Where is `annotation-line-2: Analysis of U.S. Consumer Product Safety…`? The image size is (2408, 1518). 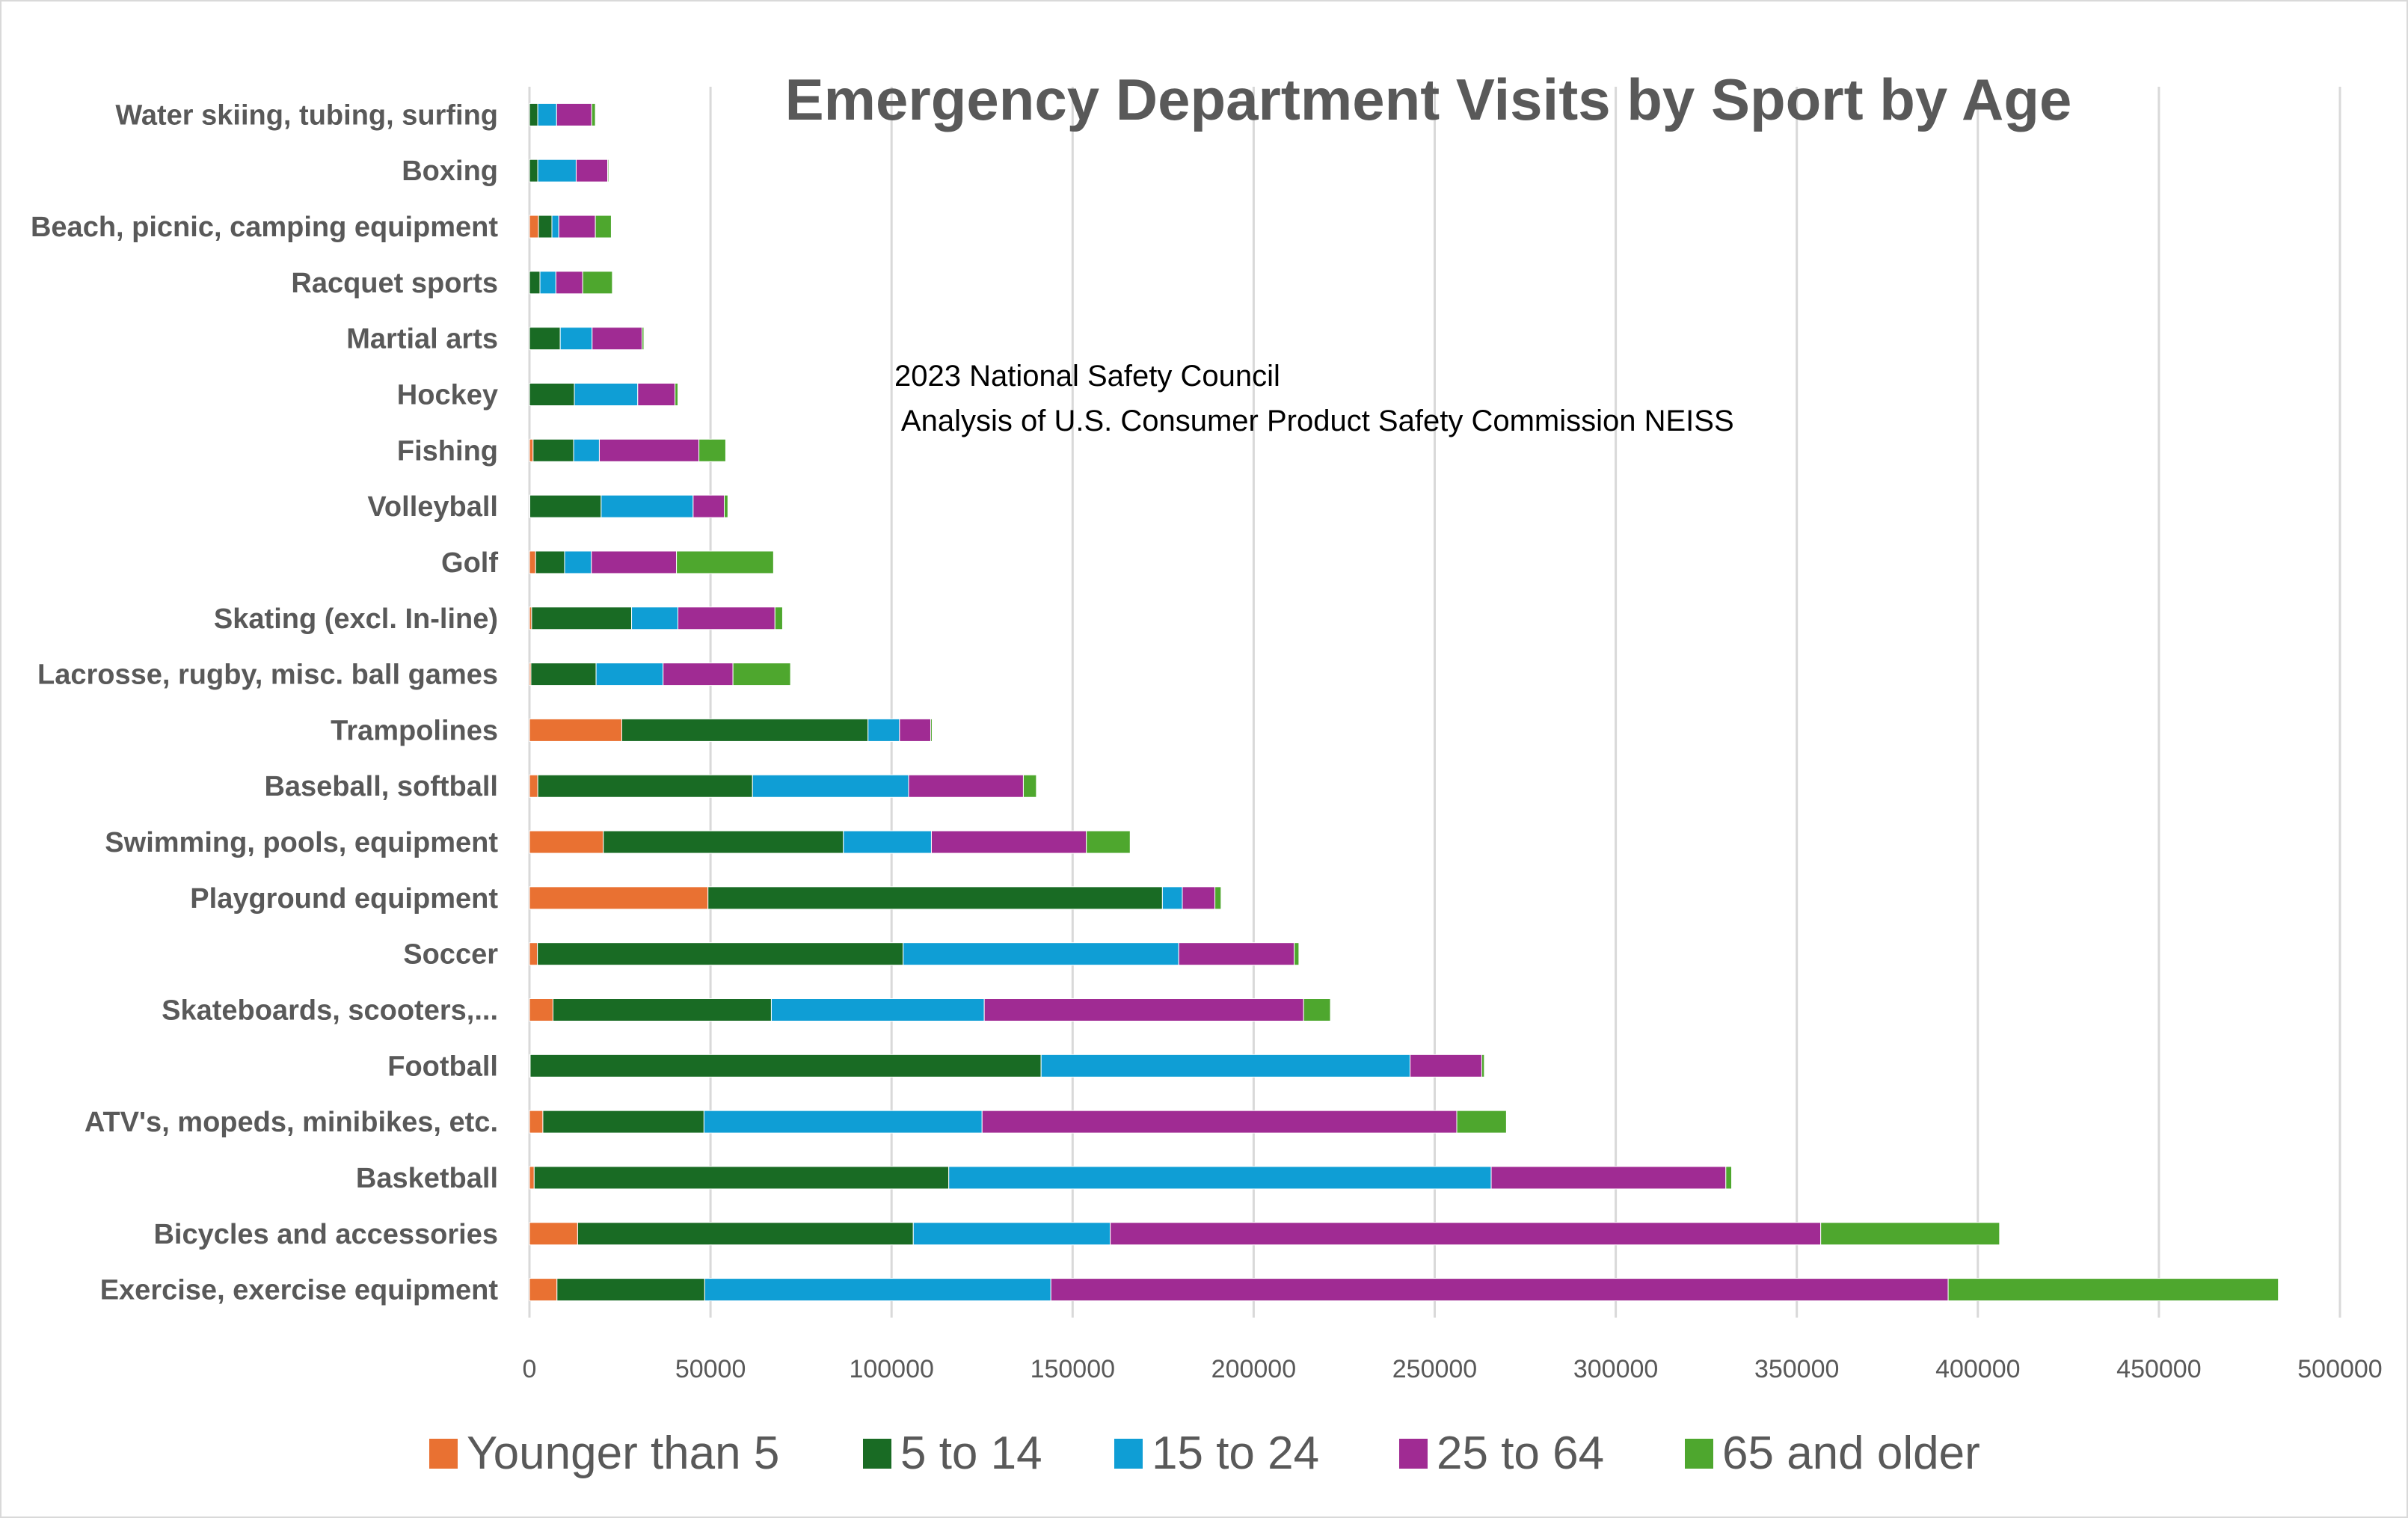 annotation-line-2: Analysis of U.S. Consumer Product Safety… is located at coordinates (1314, 421).